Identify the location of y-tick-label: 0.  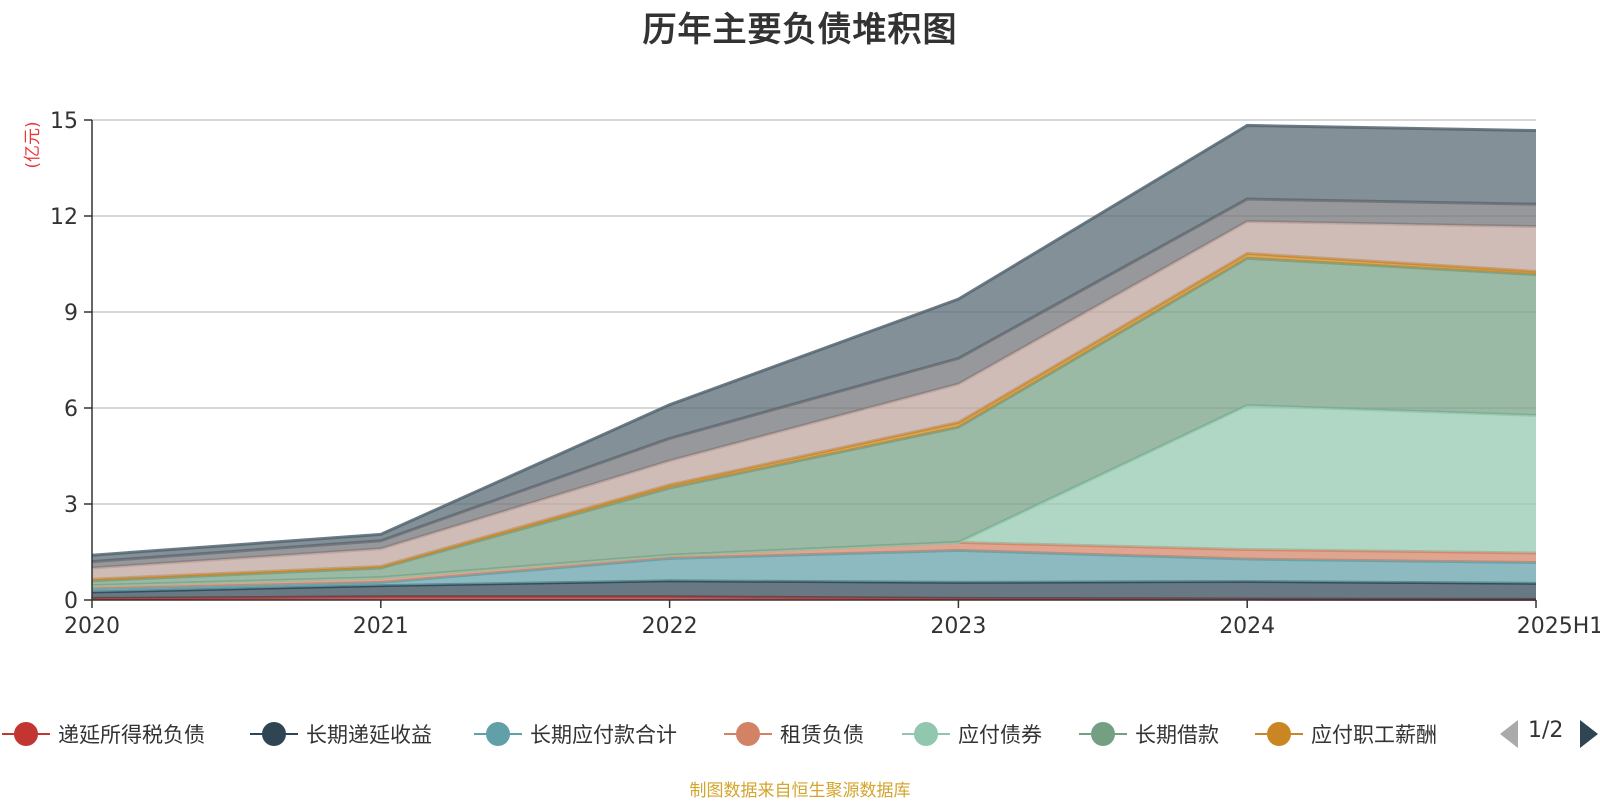
(71, 601).